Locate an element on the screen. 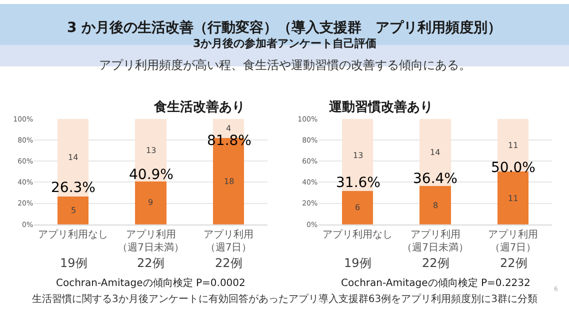  annotation: 4 is located at coordinates (229, 128).